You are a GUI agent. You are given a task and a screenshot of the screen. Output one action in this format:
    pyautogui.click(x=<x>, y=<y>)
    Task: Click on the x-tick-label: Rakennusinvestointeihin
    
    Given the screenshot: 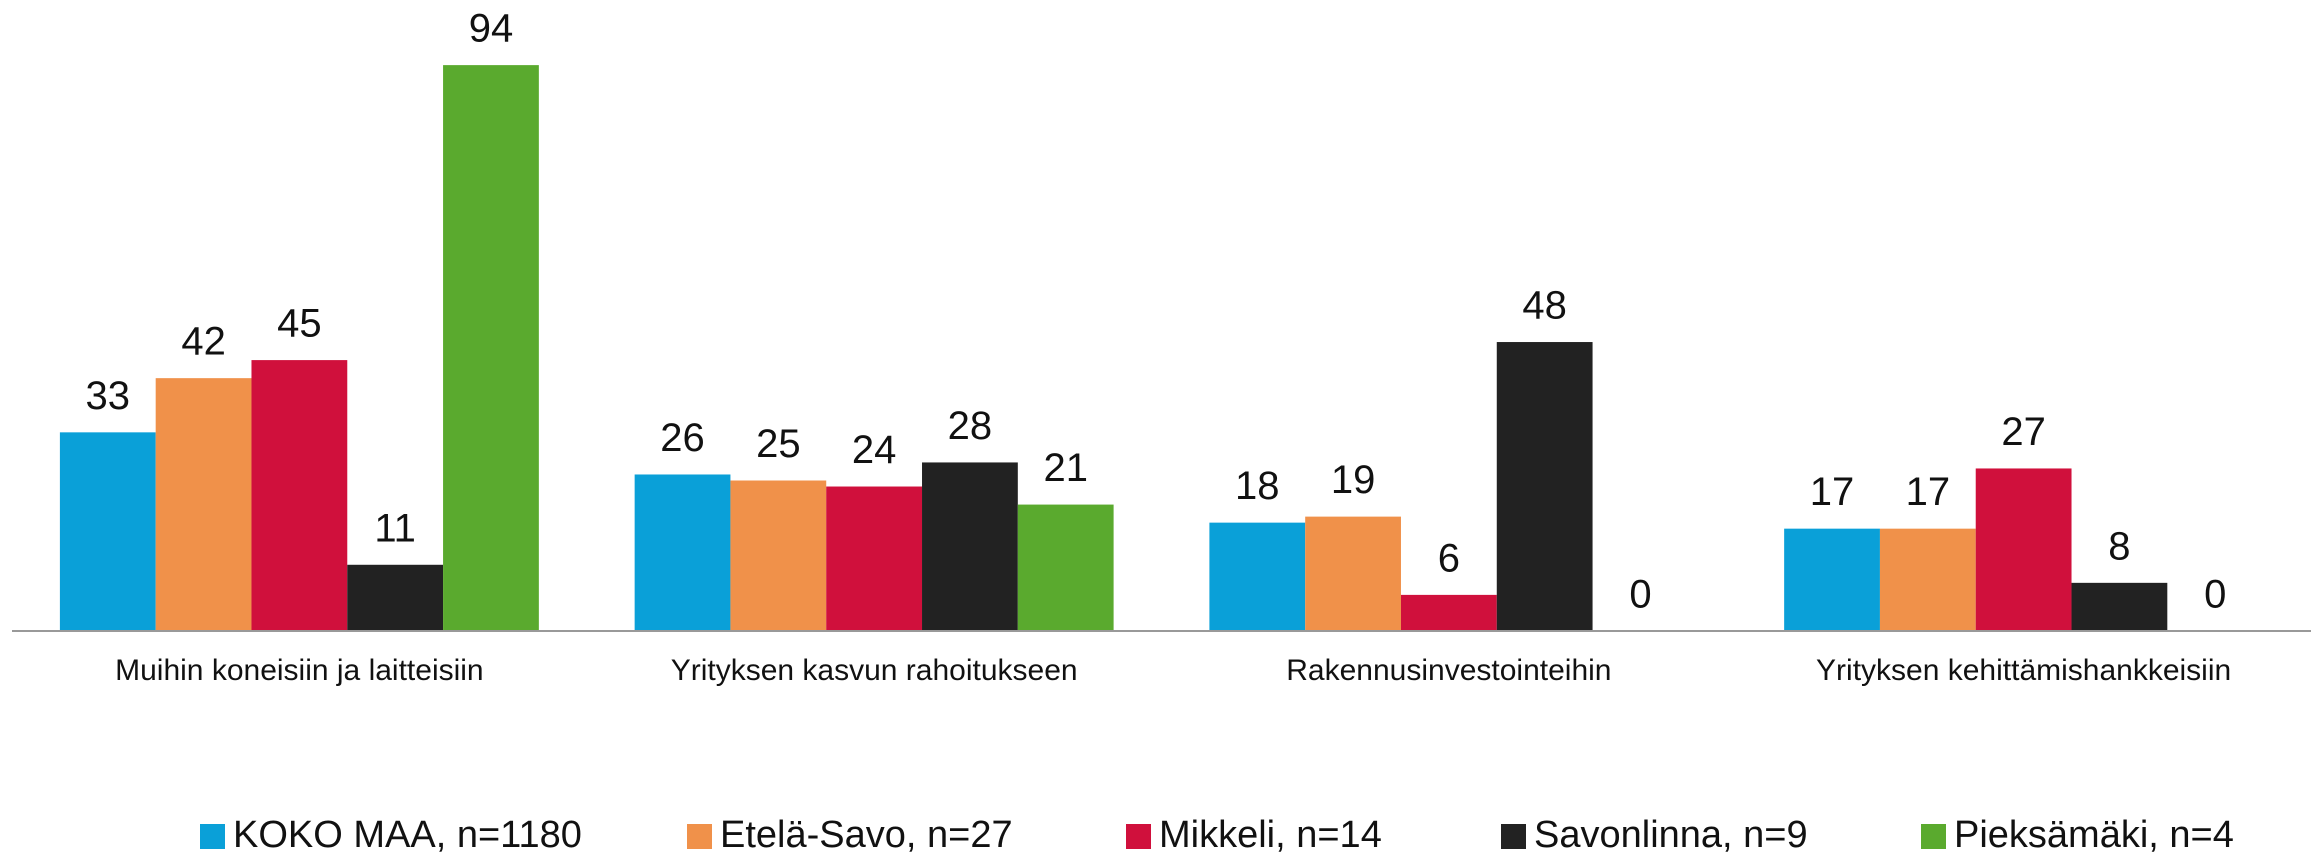 What is the action you would take?
    pyautogui.click(x=1448, y=670)
    